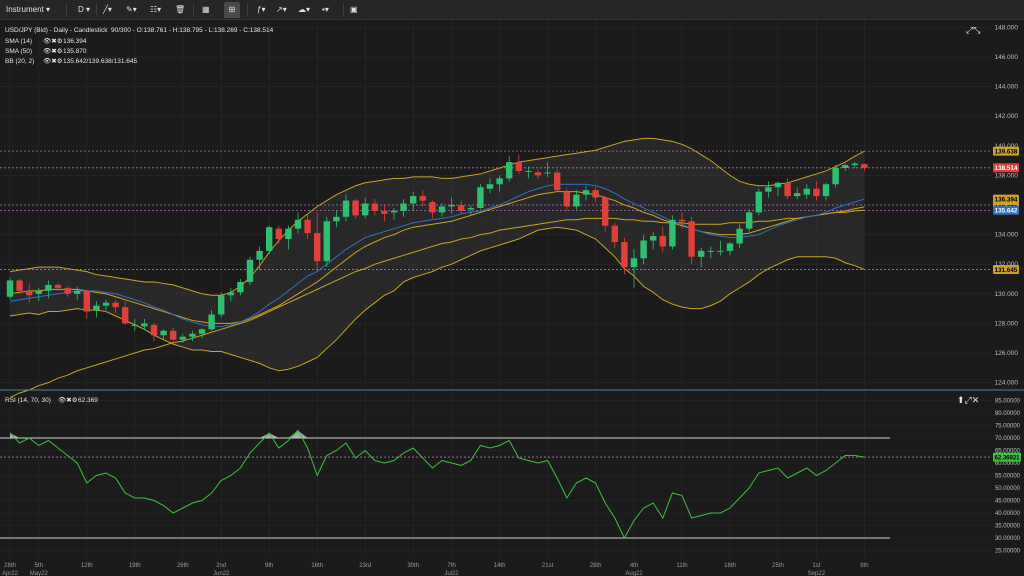 Image resolution: width=1024 pixels, height=576 pixels. What do you see at coordinates (817, 573) in the screenshot?
I see `time-tick-month: Sep22` at bounding box center [817, 573].